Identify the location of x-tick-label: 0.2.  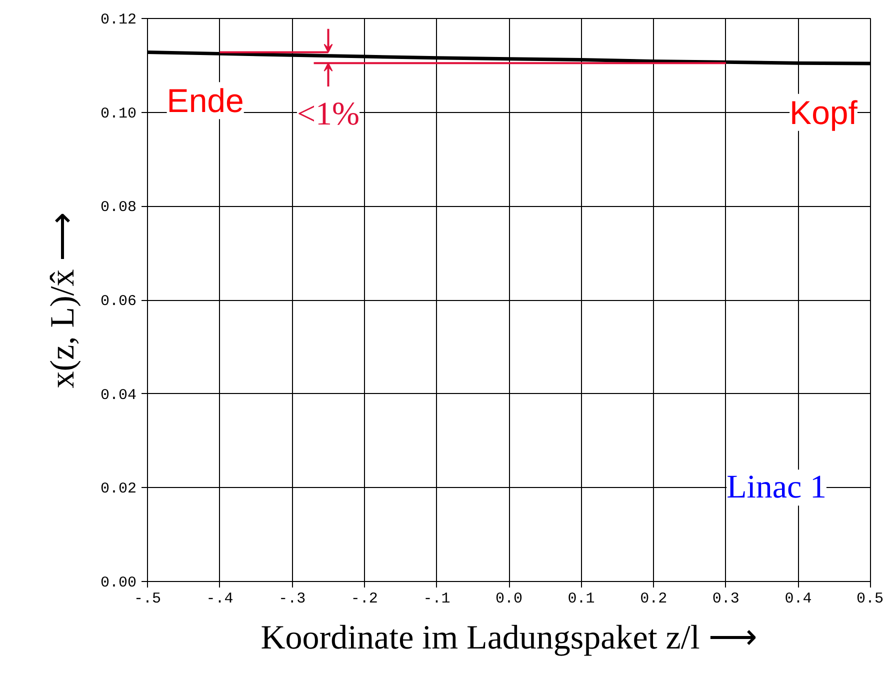
(654, 599).